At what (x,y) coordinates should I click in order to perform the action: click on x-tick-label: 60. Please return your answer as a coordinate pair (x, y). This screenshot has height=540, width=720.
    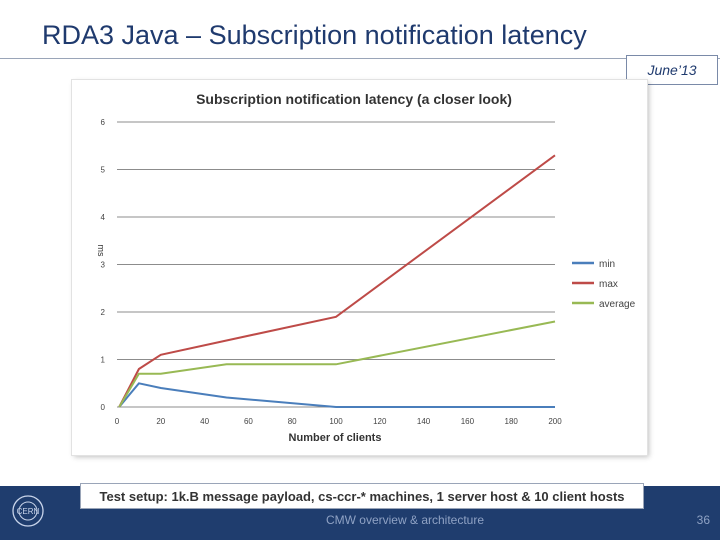
    Looking at the image, I should click on (248, 421).